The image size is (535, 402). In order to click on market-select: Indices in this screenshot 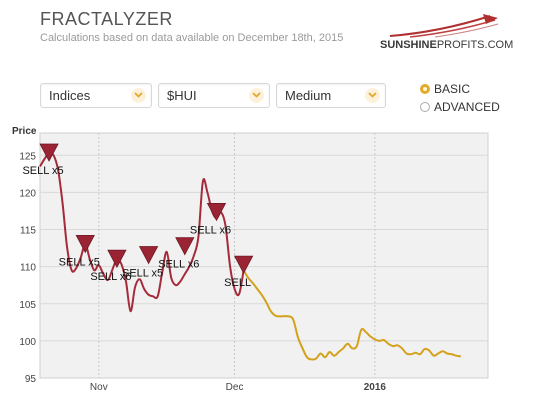, I will do `click(96, 95)`.